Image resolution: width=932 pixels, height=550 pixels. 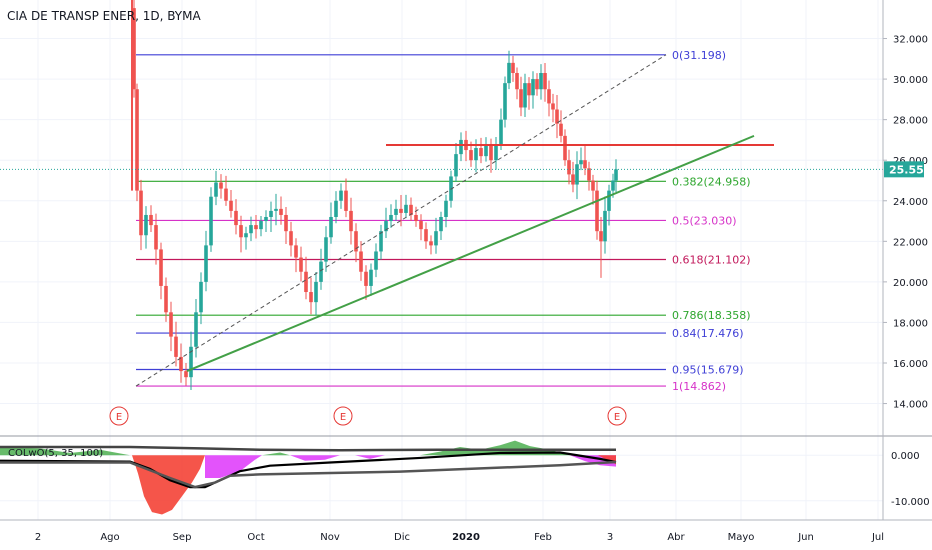 I want to click on fib-level-label: 0.5(23.030), so click(x=704, y=220).